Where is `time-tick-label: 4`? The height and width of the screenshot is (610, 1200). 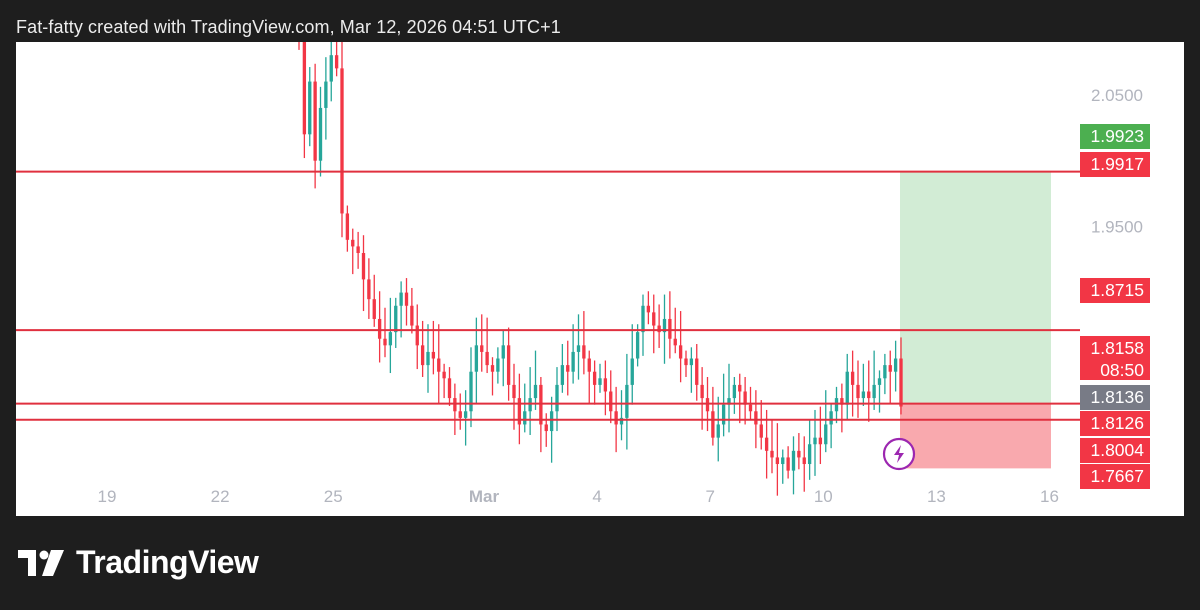
time-tick-label: 4 is located at coordinates (596, 496).